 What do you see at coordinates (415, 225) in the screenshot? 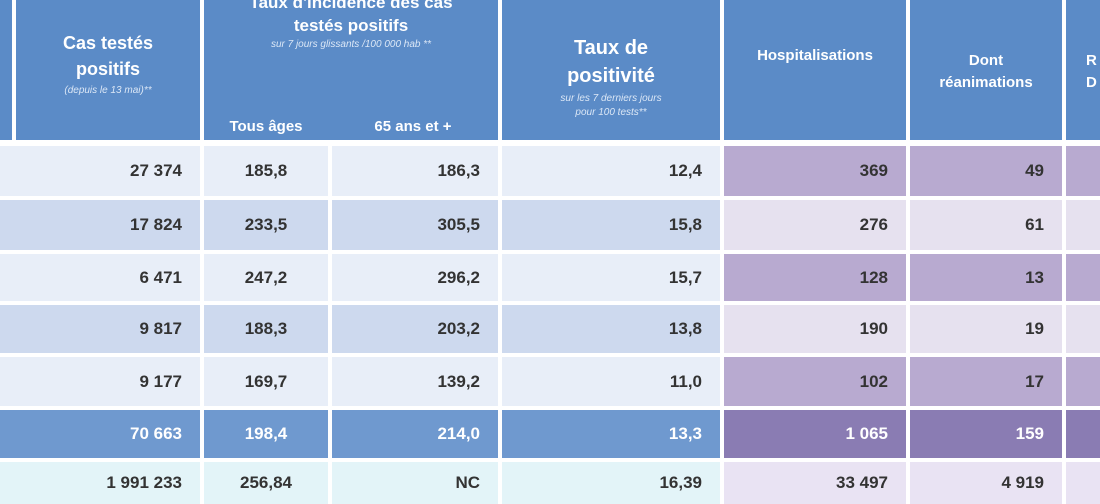
I see `cell-age65: 305,5` at bounding box center [415, 225].